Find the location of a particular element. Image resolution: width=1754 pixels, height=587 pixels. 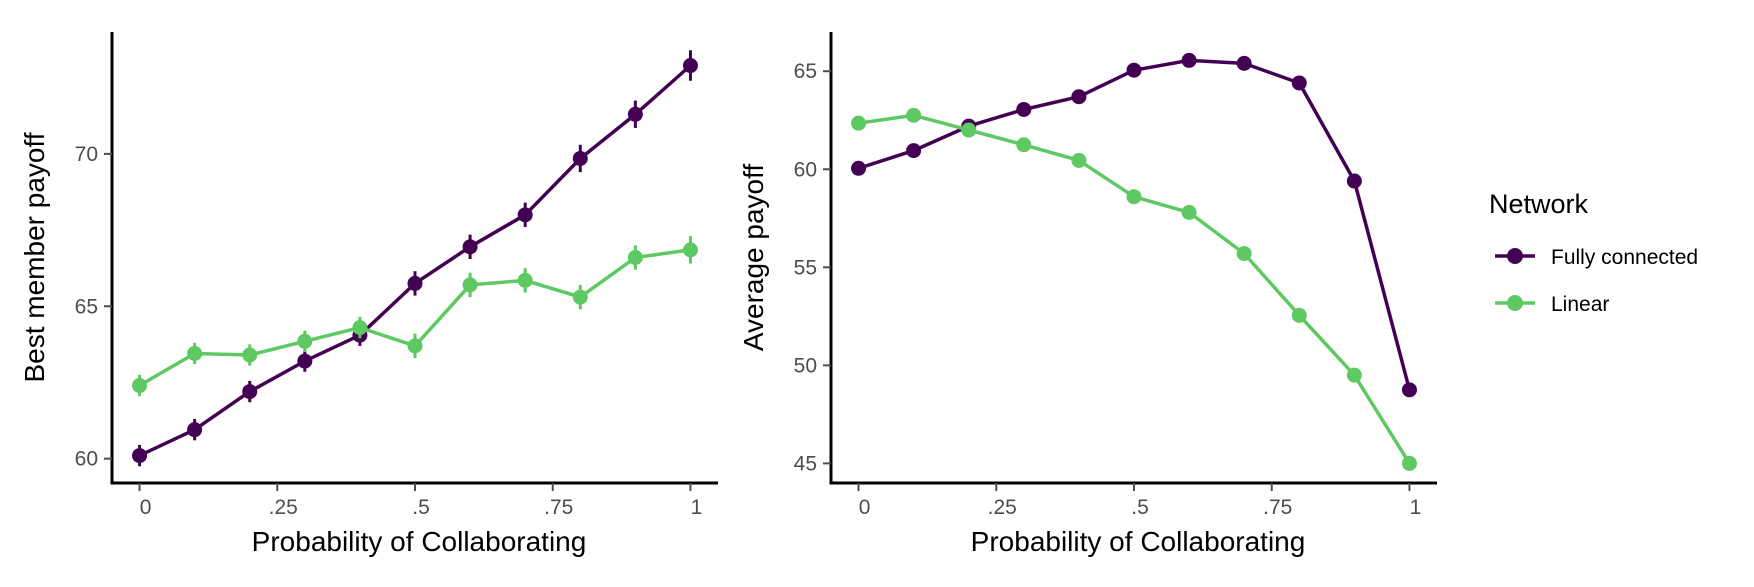

legend-key-point-linear is located at coordinates (1515, 303).